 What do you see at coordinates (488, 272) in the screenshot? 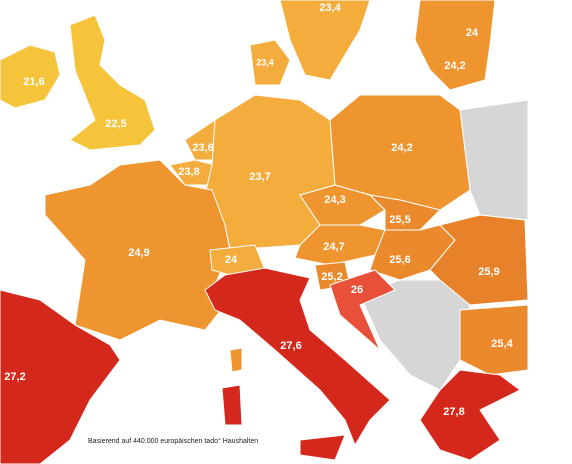
I see `region-label: 25,9` at bounding box center [488, 272].